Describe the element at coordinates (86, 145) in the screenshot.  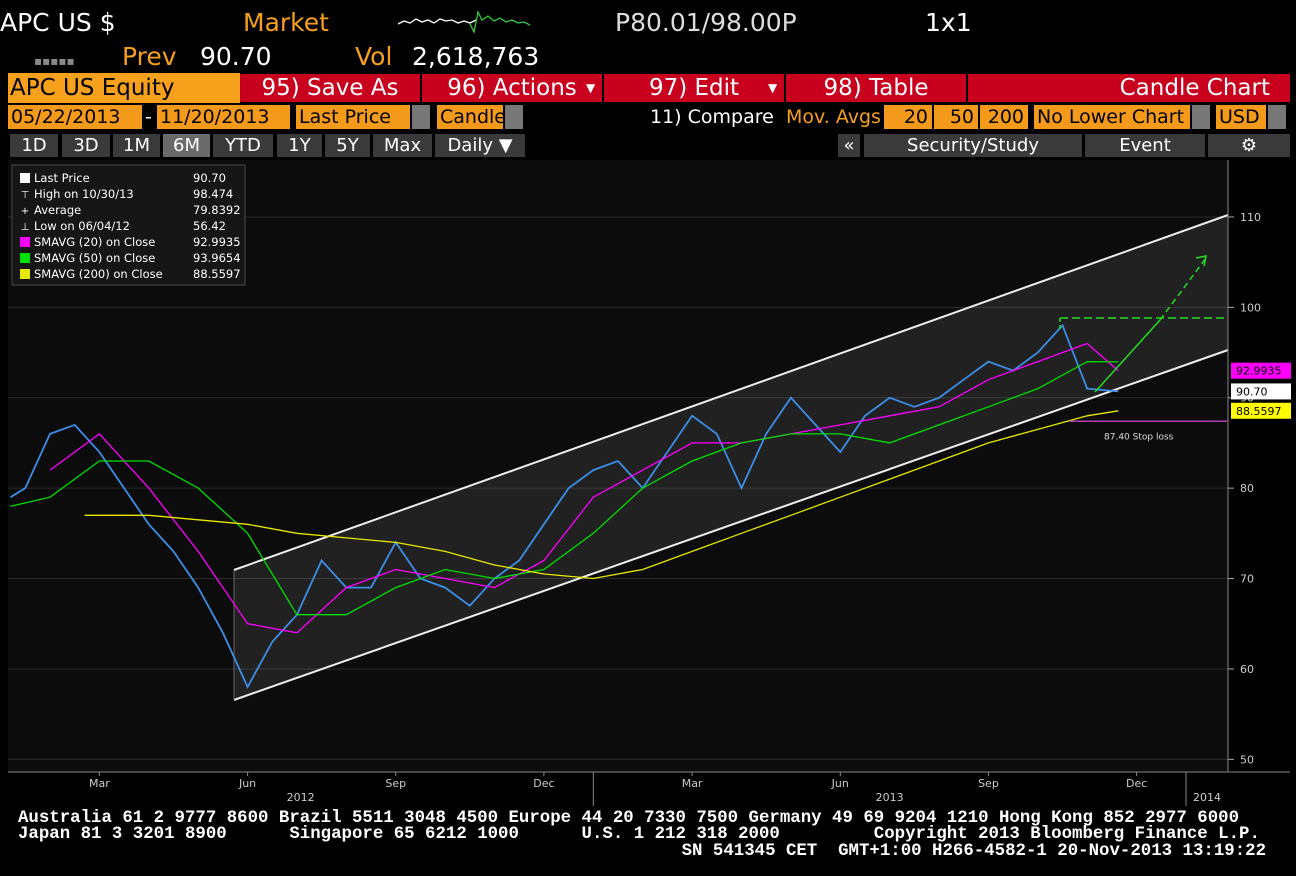
I see `range-tab: 3D` at that location.